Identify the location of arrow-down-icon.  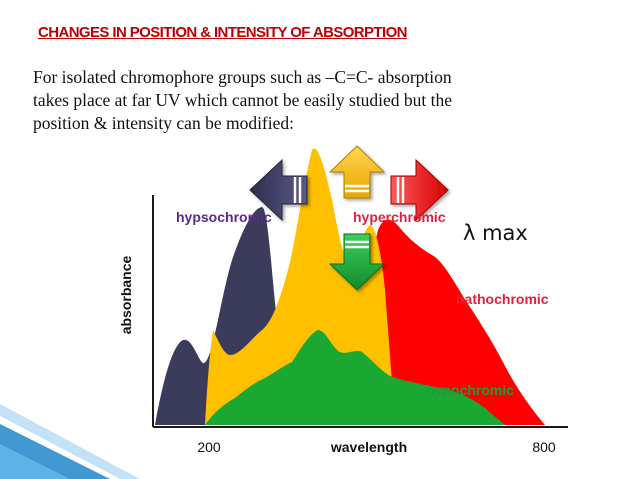
(357, 262).